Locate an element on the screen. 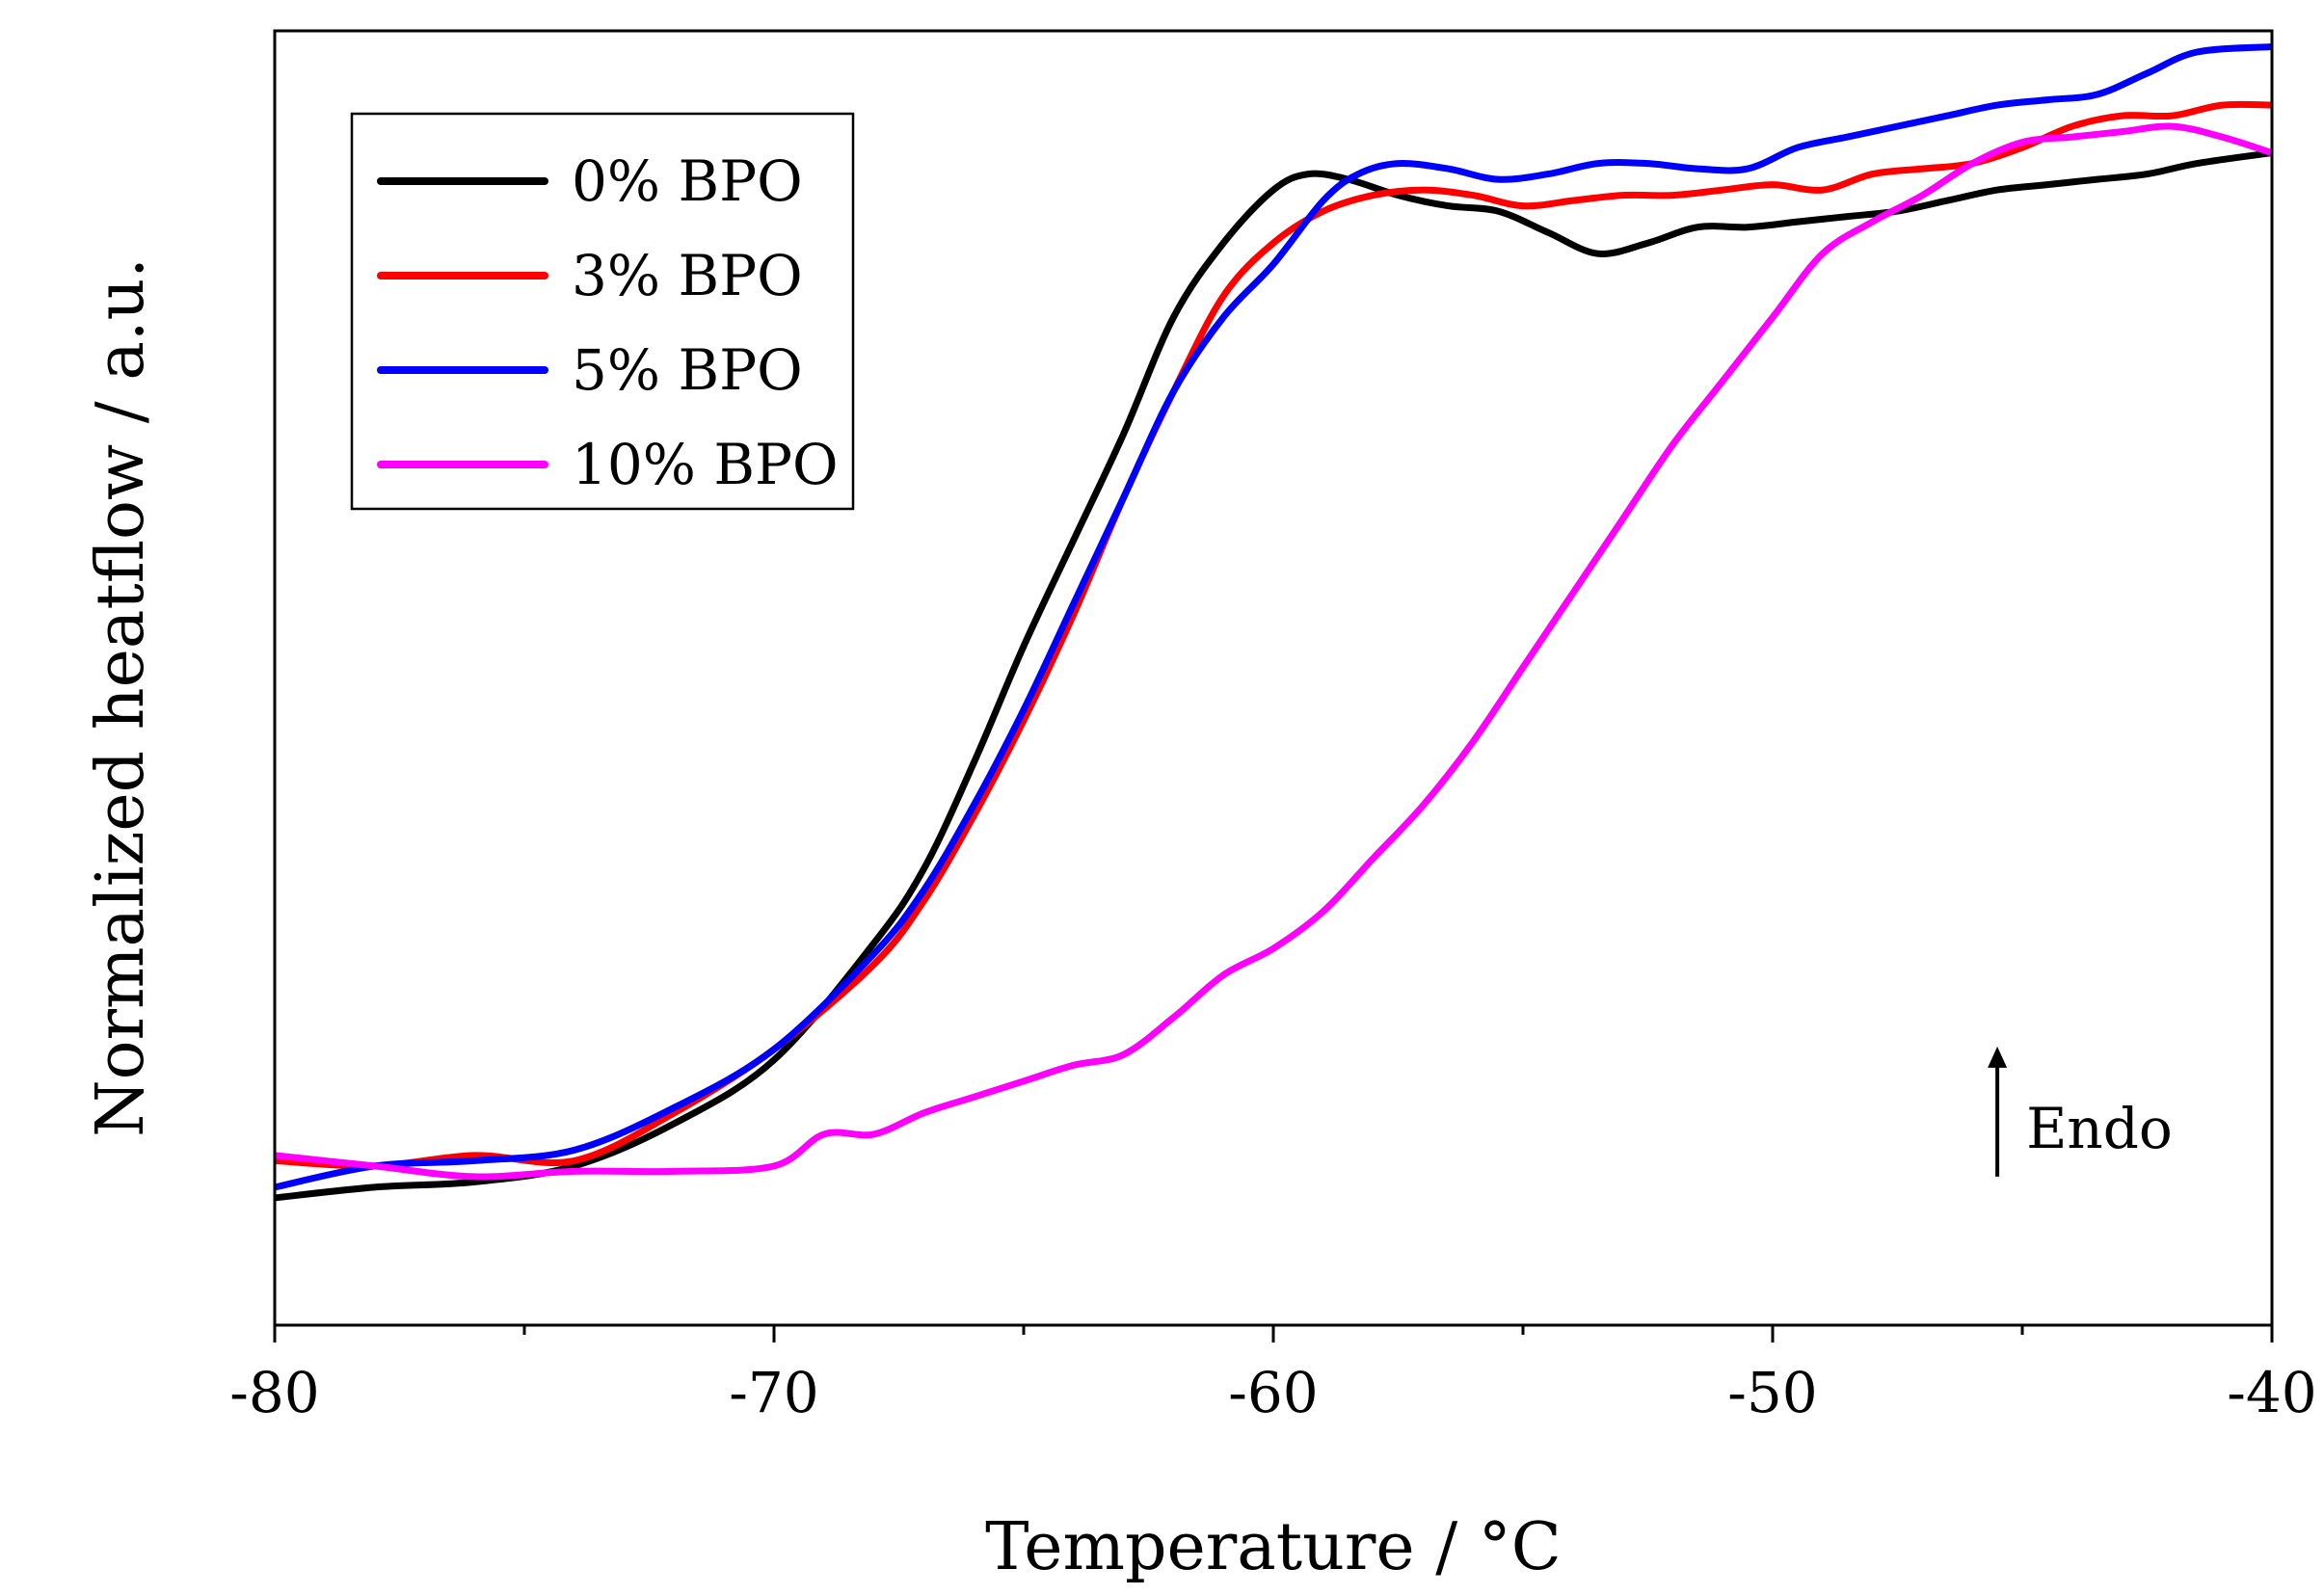 Image resolution: width=2324 pixels, height=1595 pixels. x-tick-label: -60 is located at coordinates (1273, 1392).